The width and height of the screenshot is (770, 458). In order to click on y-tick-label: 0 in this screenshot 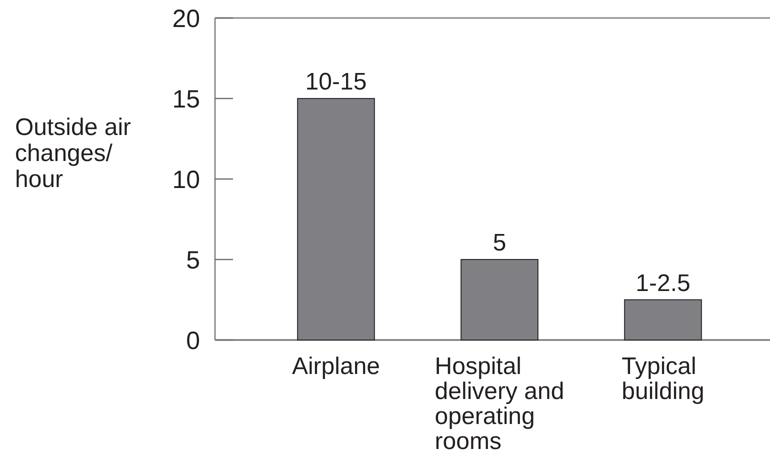, I will do `click(193, 341)`.